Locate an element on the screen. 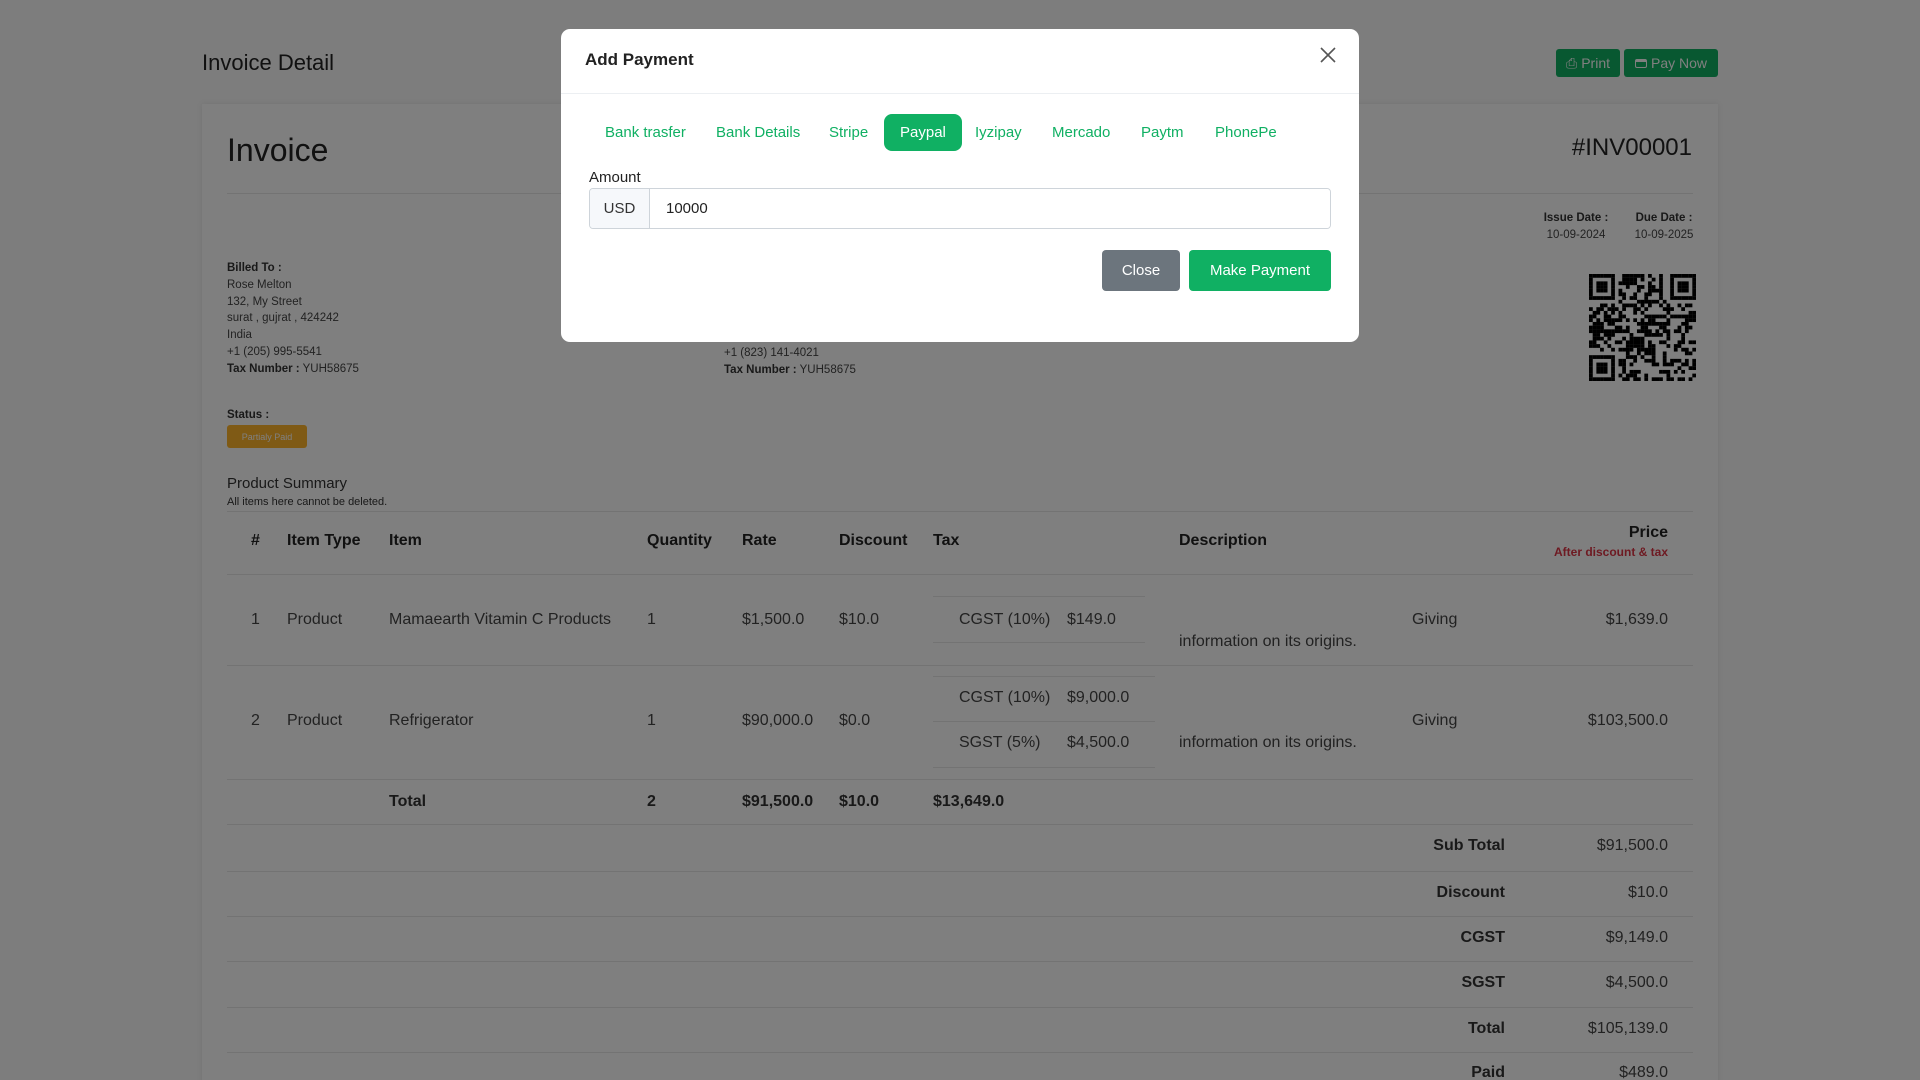 The width and height of the screenshot is (1920, 1080). close-icon is located at coordinates (1328, 55).